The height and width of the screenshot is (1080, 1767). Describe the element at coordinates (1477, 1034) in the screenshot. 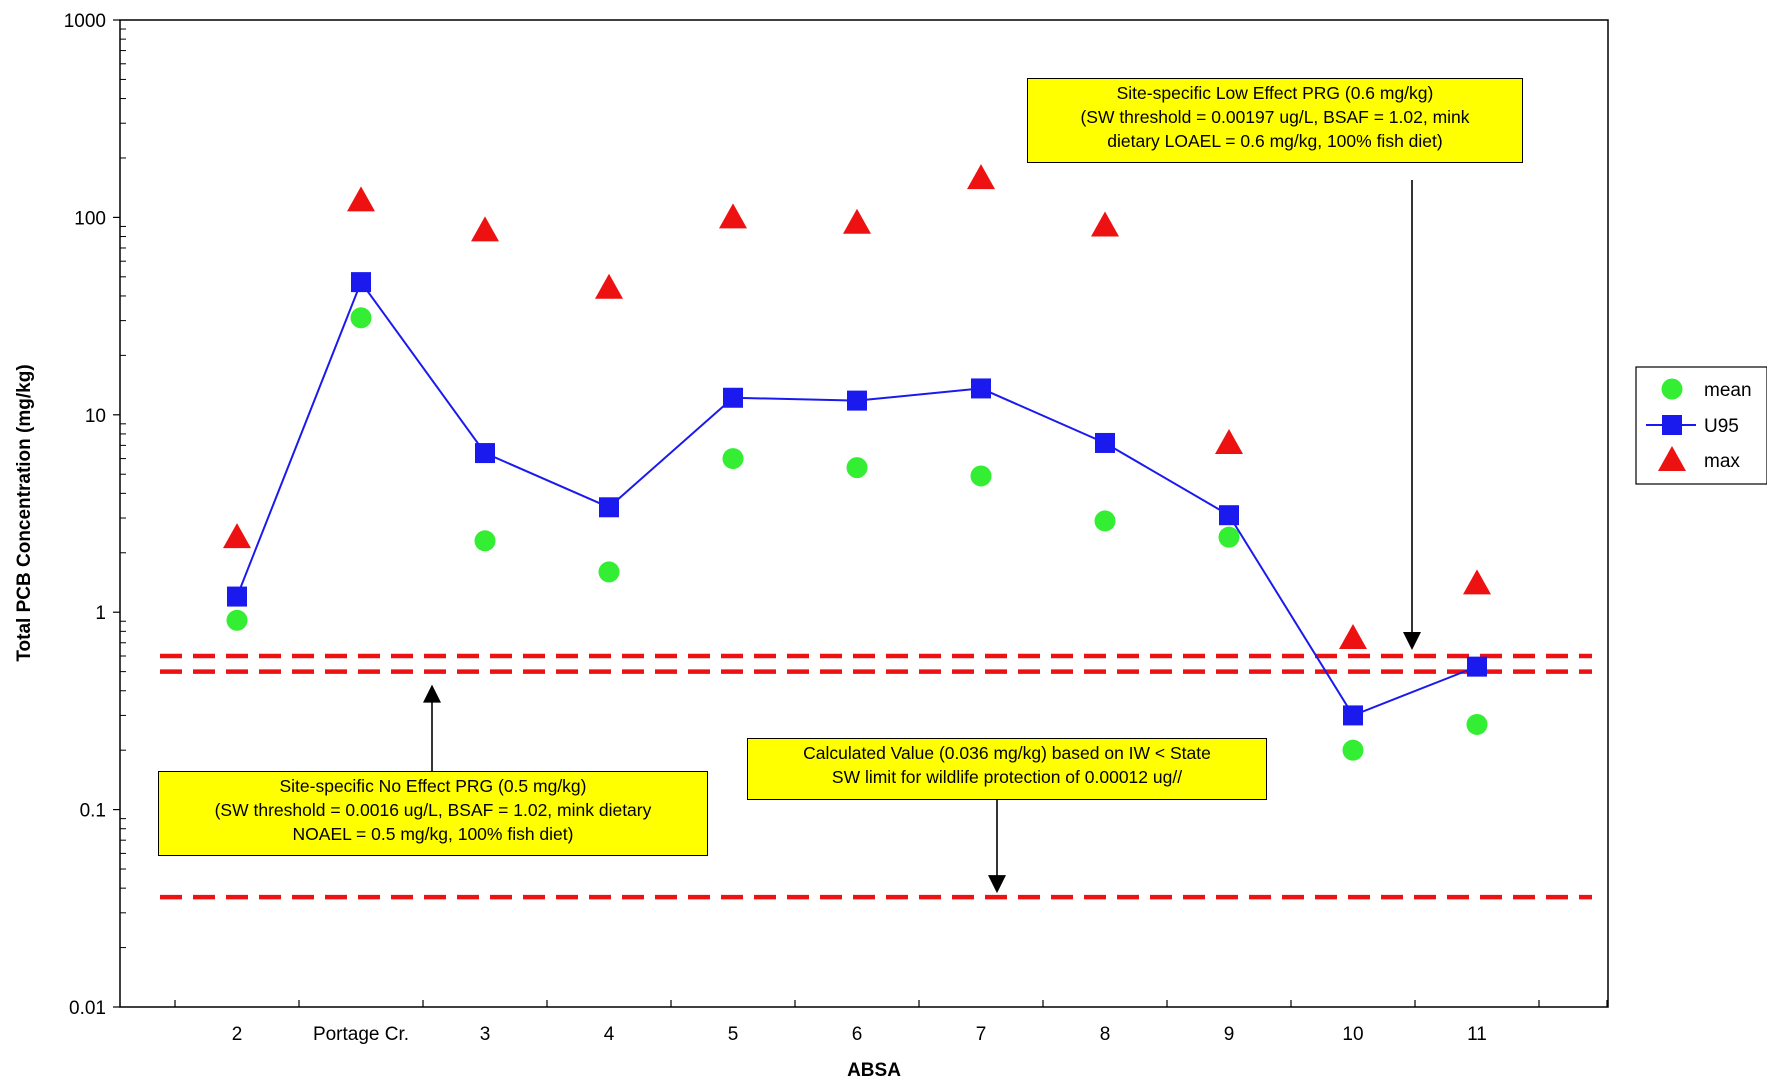

I see `x-tick-label: 11` at that location.